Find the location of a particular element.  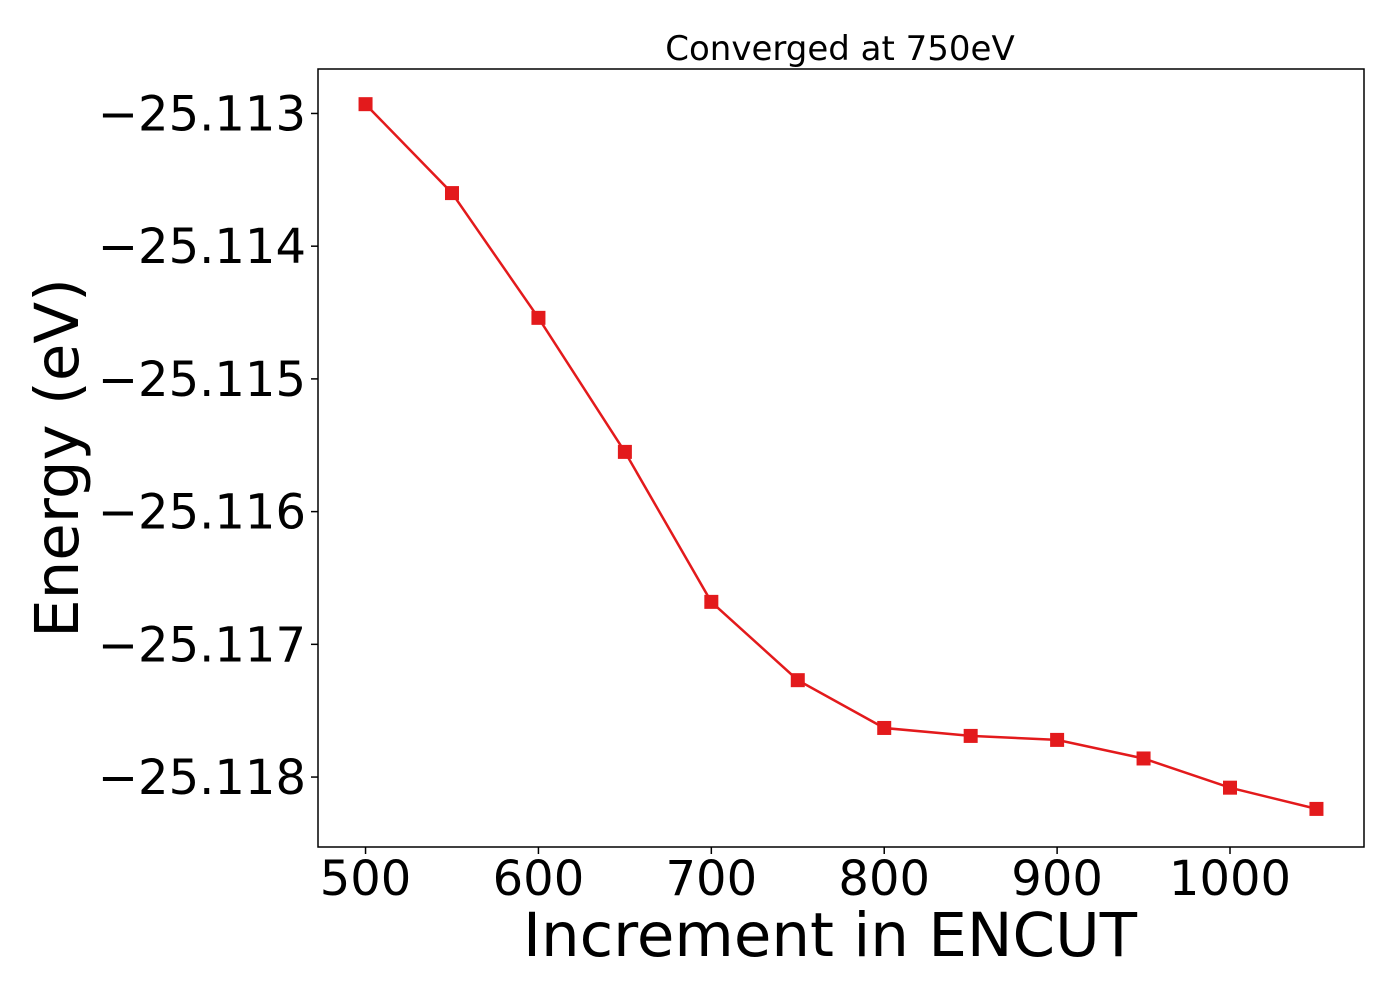

x-tick-label: 700 is located at coordinates (712, 879).